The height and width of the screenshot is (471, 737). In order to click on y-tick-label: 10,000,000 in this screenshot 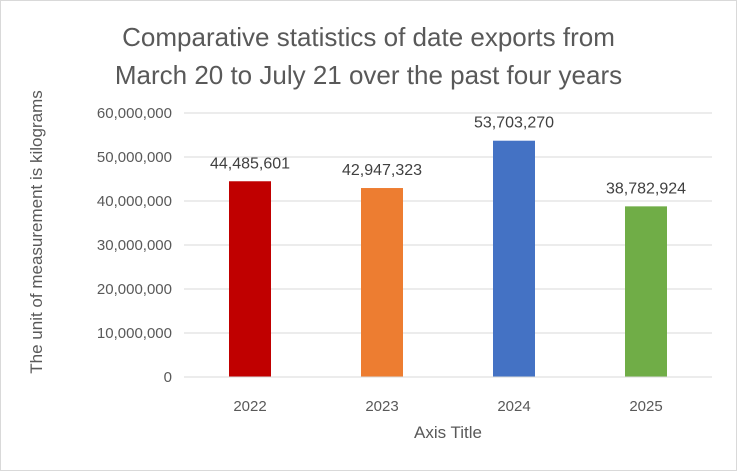, I will do `click(134, 333)`.